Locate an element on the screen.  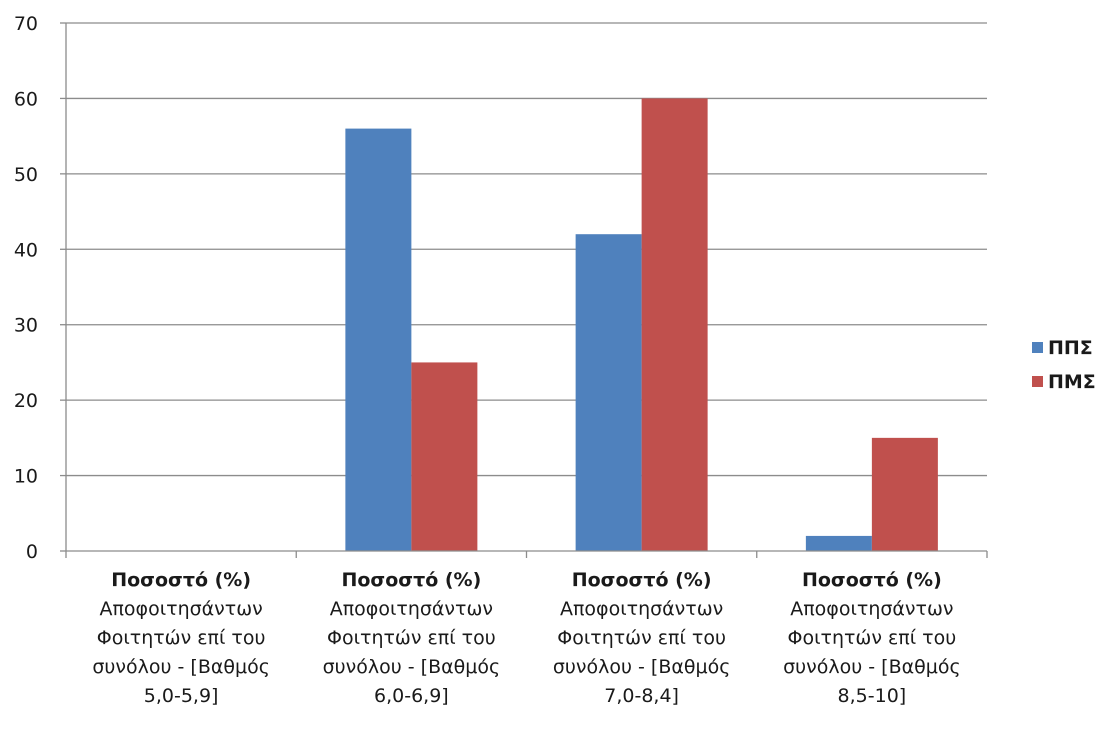
y-tick-label-30: 30 is located at coordinates (26, 326).